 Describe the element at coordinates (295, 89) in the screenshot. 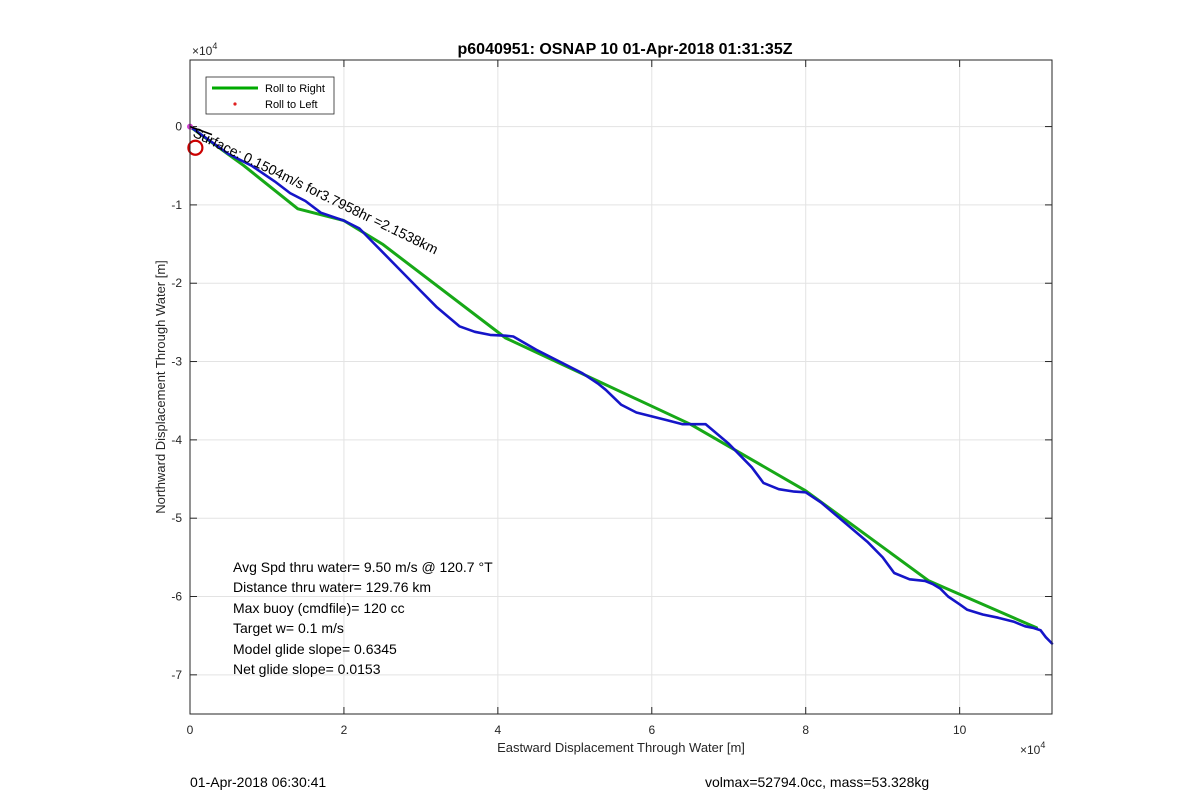

I see `legend-label-roll-right: Roll to Right` at that location.